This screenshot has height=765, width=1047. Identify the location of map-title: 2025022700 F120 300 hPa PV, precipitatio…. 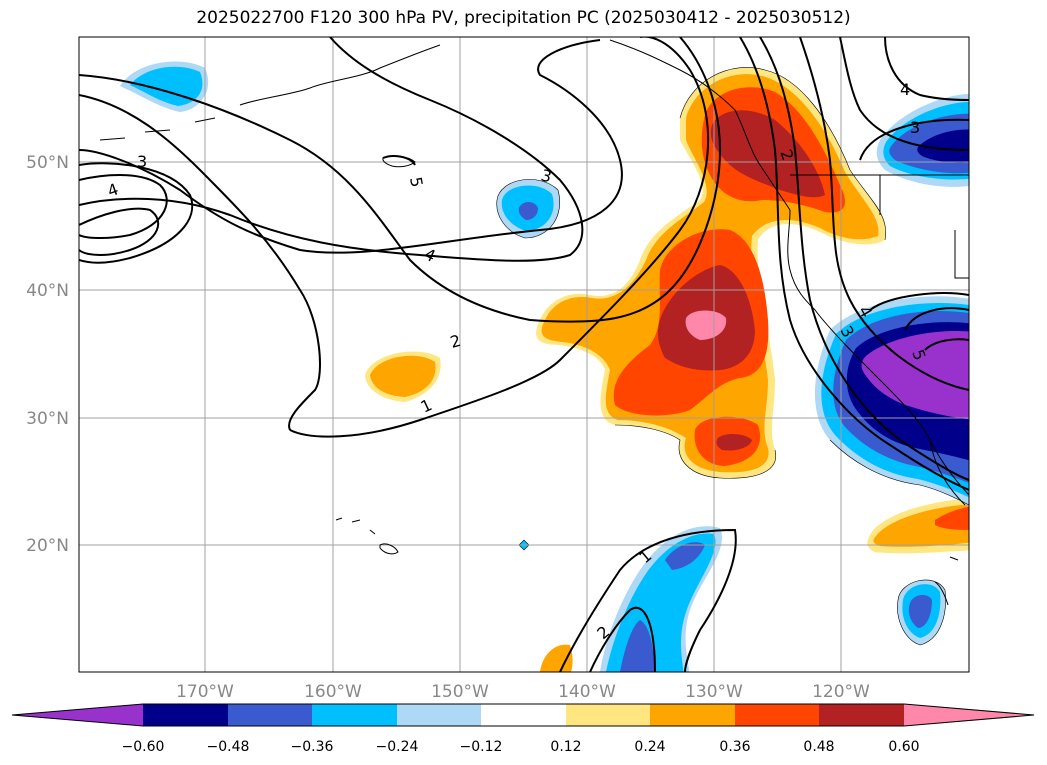
(523, 18).